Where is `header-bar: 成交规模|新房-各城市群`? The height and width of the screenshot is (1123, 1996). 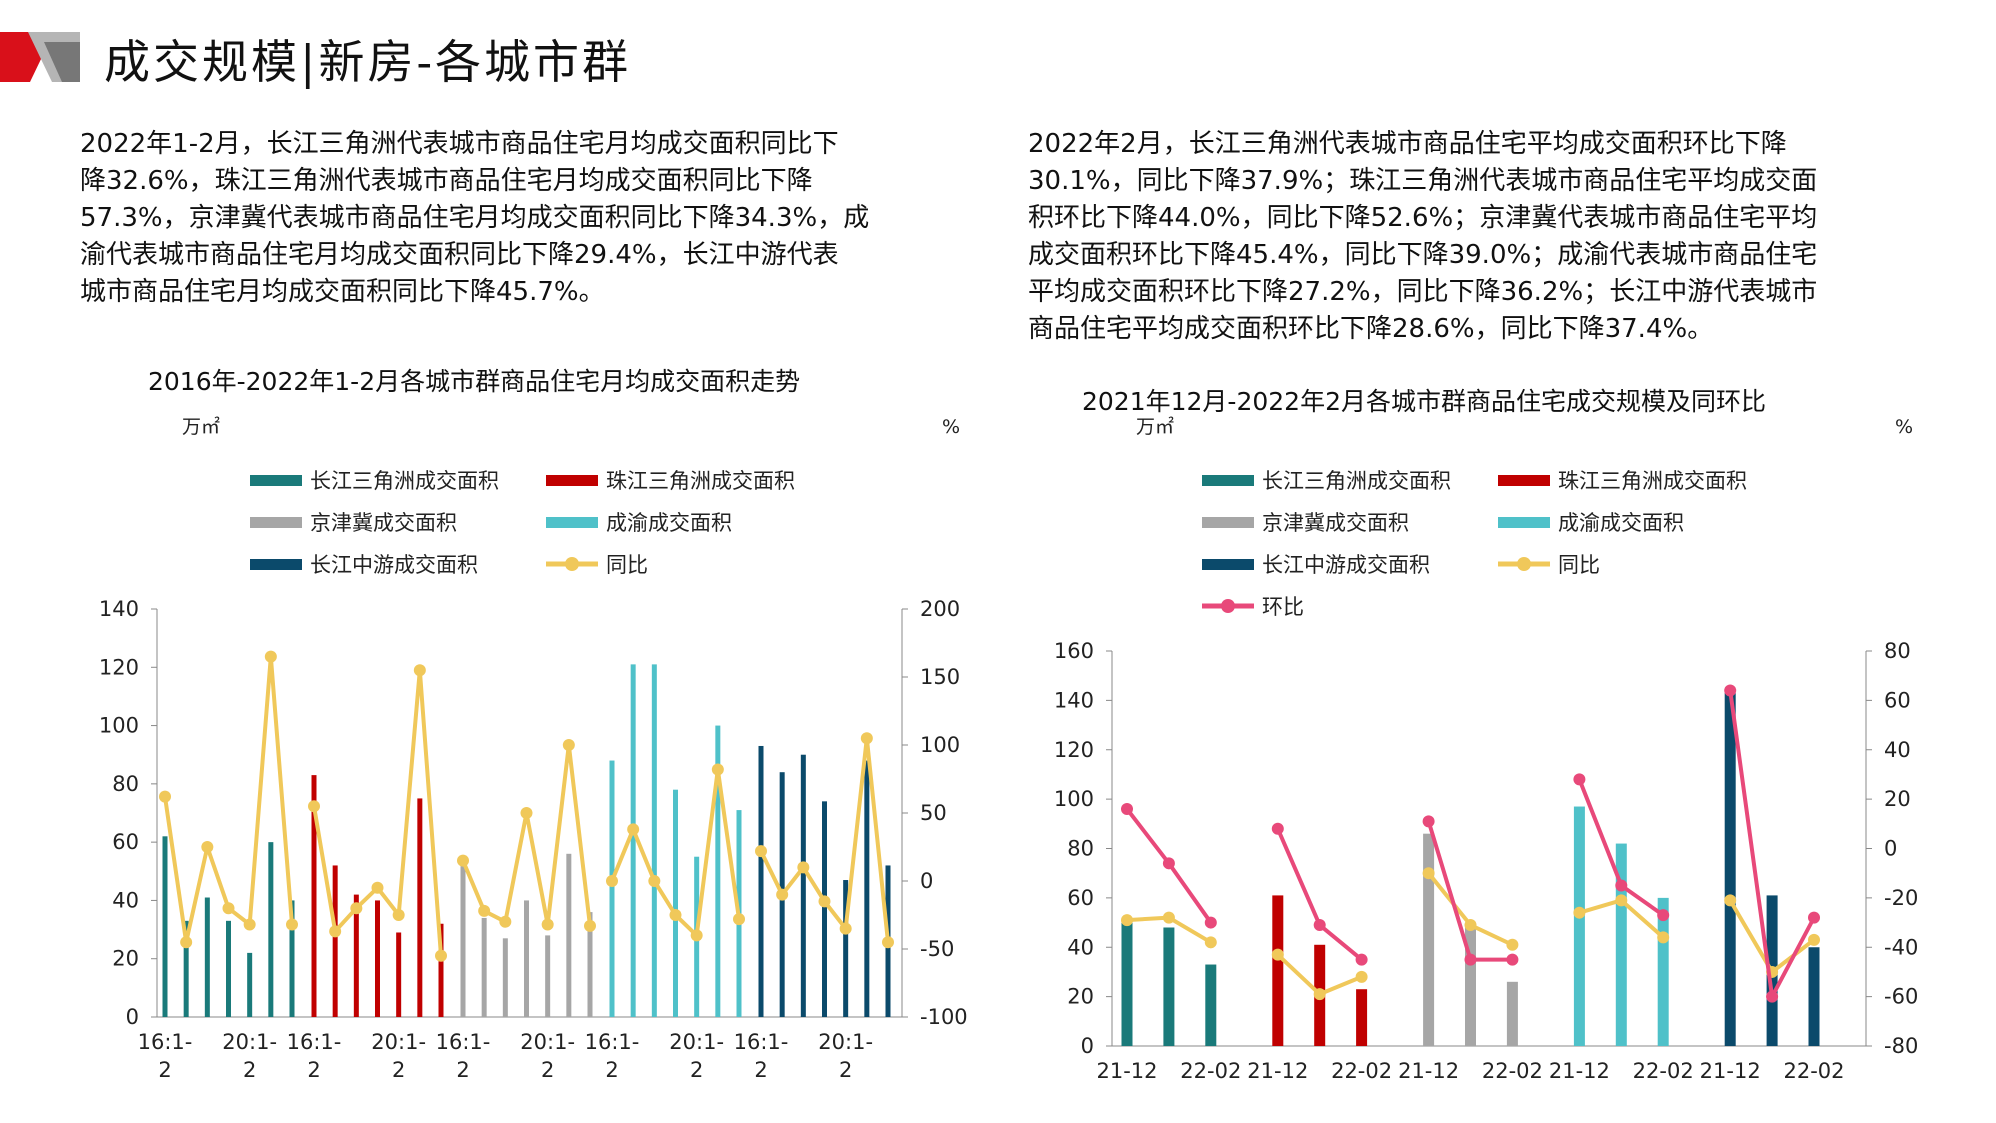 header-bar: 成交规模|新房-各城市群 is located at coordinates (998, 55).